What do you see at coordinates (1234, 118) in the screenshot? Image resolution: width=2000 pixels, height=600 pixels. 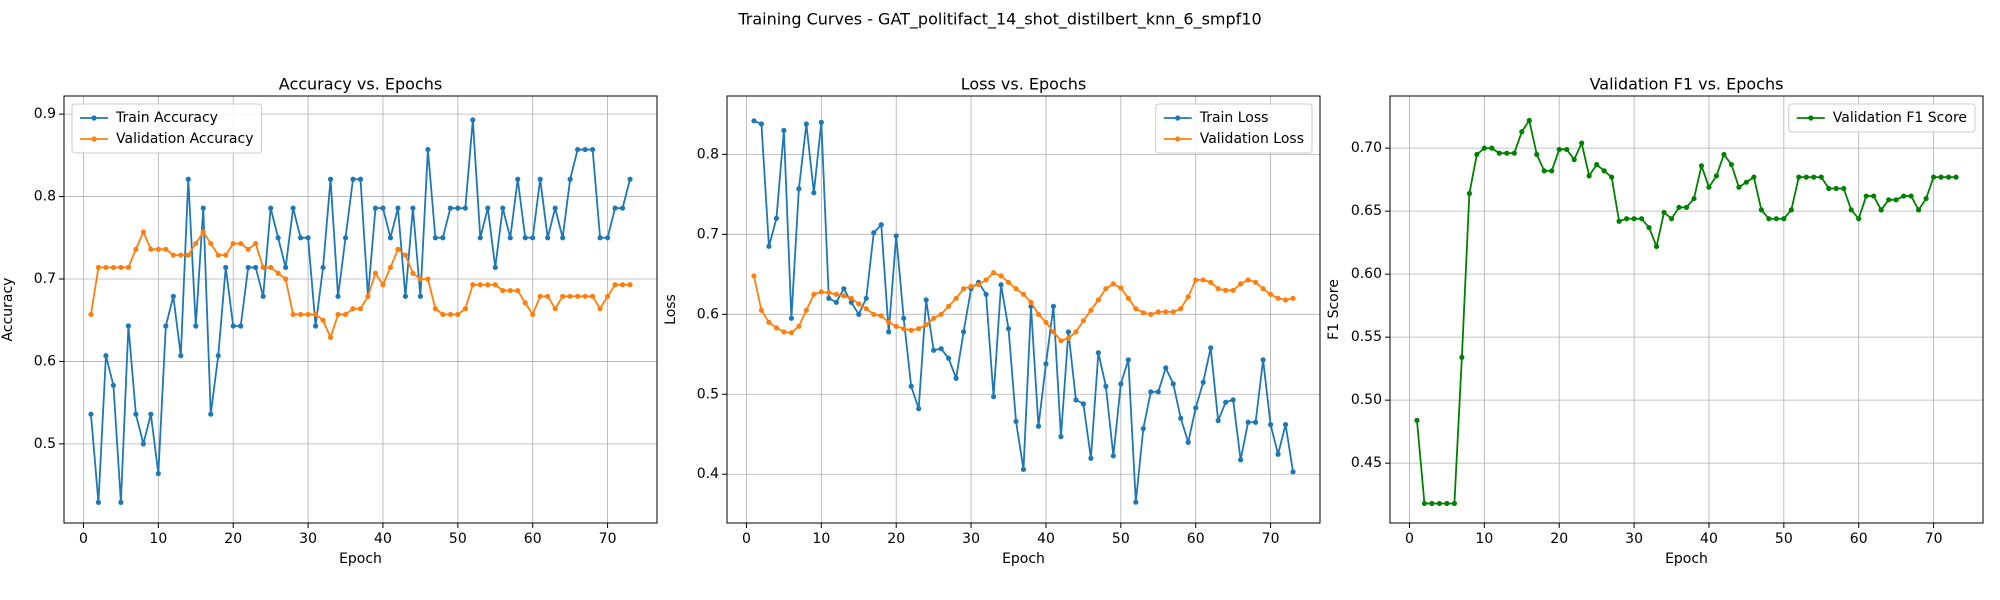 I see `legend-label: Train Loss` at bounding box center [1234, 118].